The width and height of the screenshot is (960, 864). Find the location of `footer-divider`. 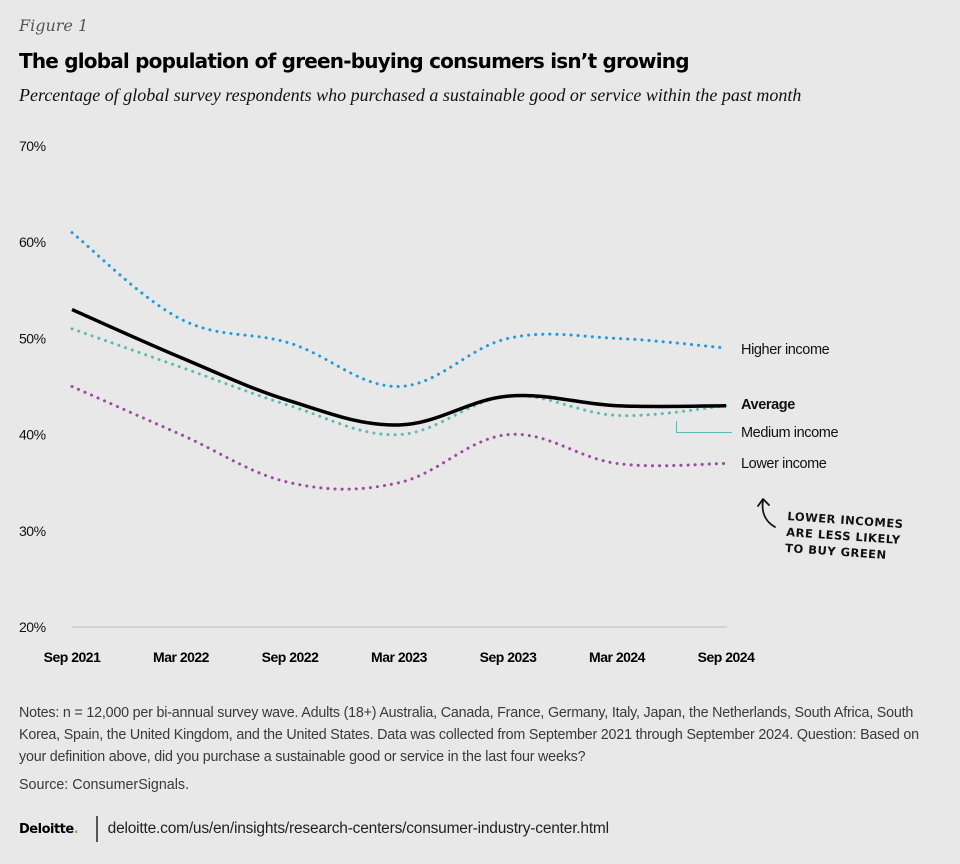

footer-divider is located at coordinates (97, 829).